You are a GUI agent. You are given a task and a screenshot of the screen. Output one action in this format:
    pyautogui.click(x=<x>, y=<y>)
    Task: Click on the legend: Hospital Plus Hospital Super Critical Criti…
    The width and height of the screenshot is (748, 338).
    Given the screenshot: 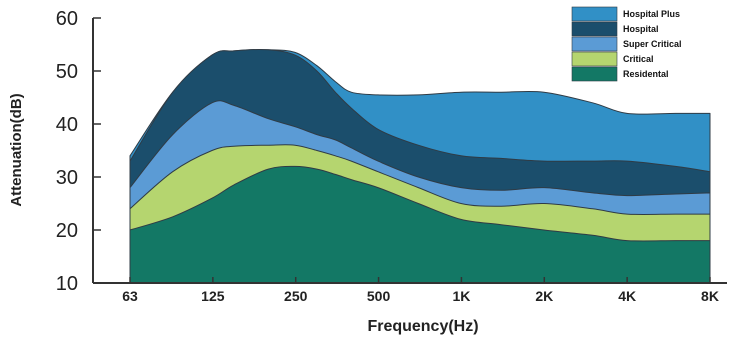 What is the action you would take?
    pyautogui.click(x=643, y=43)
    